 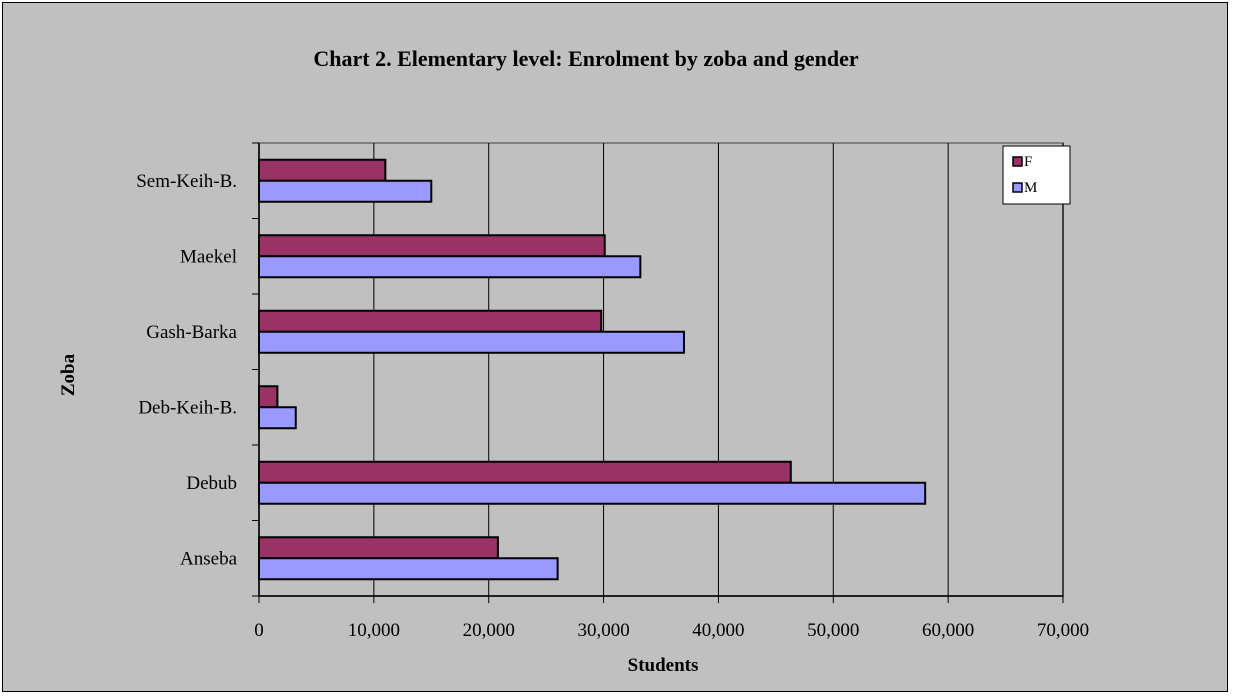 What do you see at coordinates (1028, 162) in the screenshot?
I see `legend-label-f: F` at bounding box center [1028, 162].